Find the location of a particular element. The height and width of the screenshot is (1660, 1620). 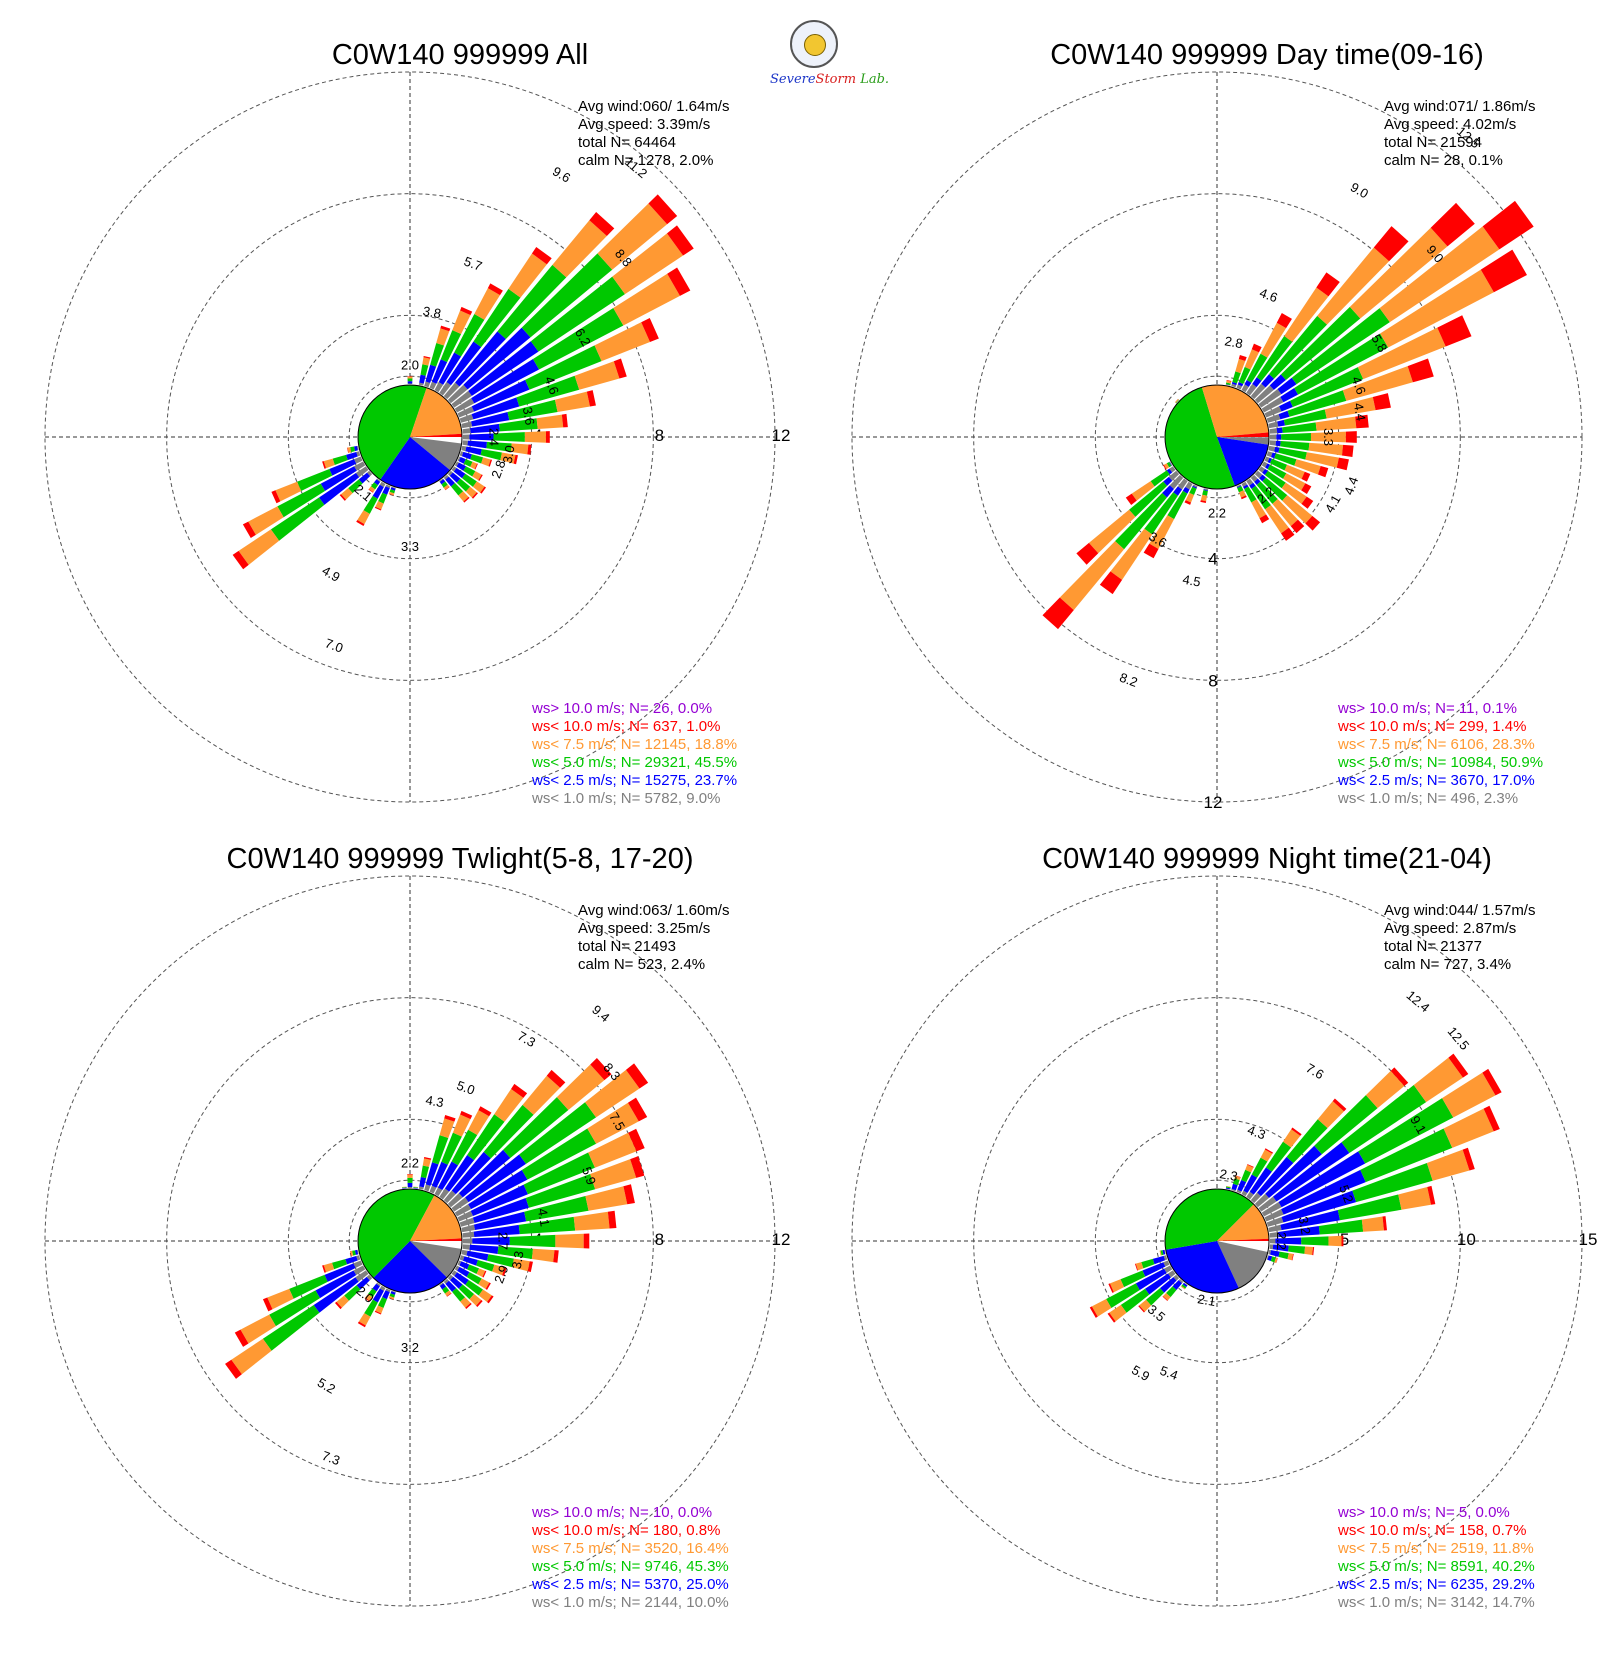

bar-value-label: 4.3 is located at coordinates (1257, 1132).